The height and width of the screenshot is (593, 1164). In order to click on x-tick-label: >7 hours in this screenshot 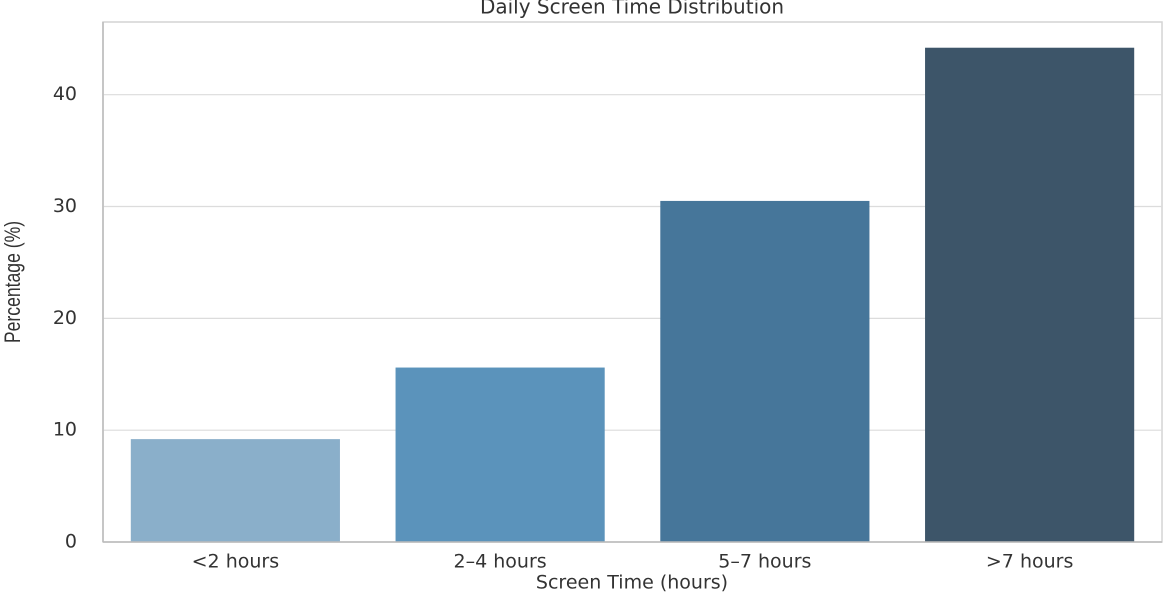, I will do `click(1029, 562)`.